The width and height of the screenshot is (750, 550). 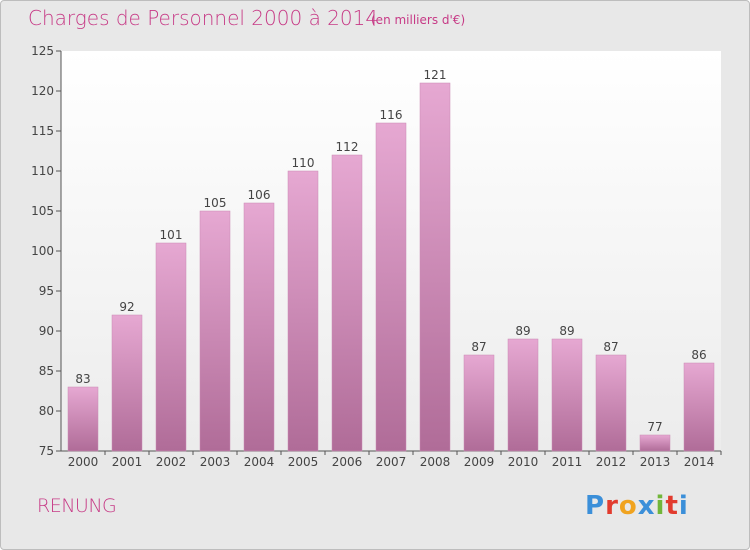 What do you see at coordinates (654, 427) in the screenshot?
I see `bar-value-label: 77` at bounding box center [654, 427].